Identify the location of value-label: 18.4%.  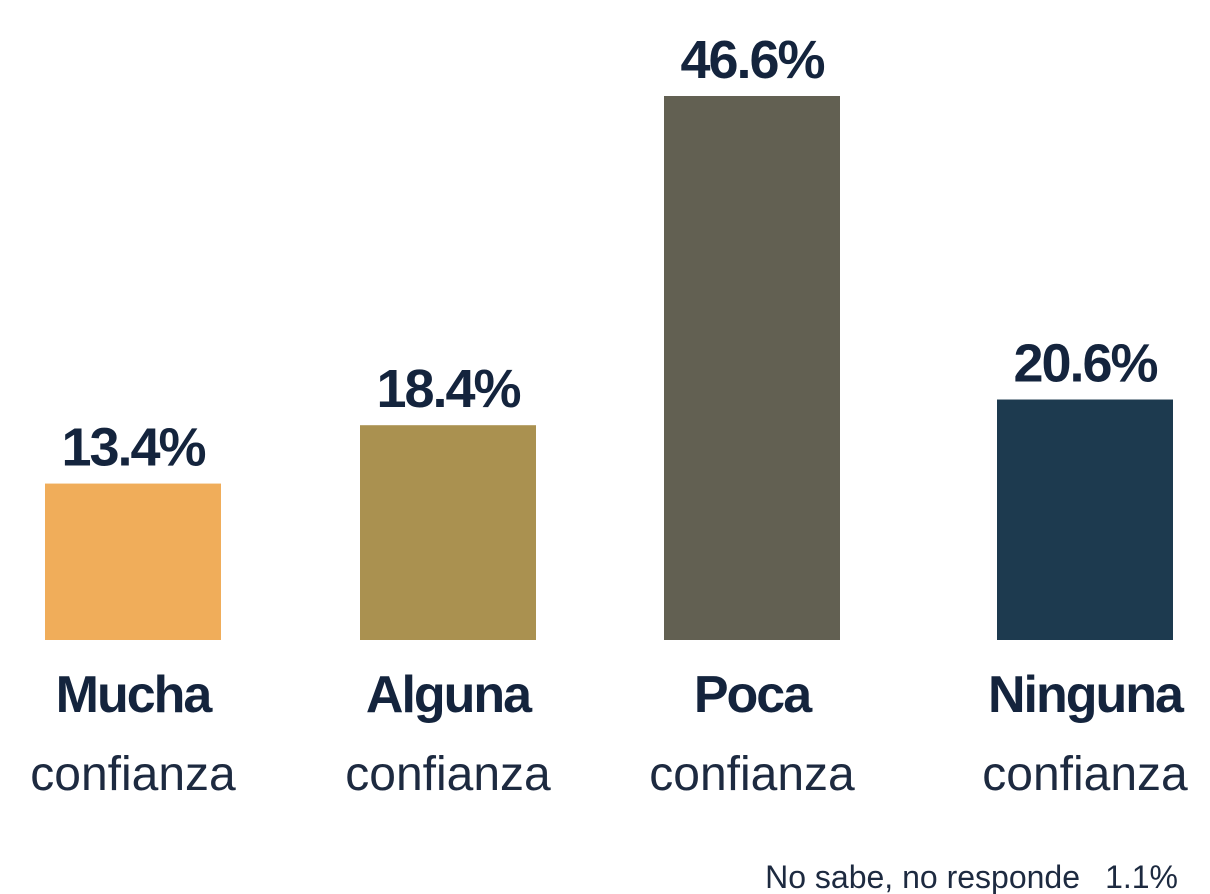
(448, 389).